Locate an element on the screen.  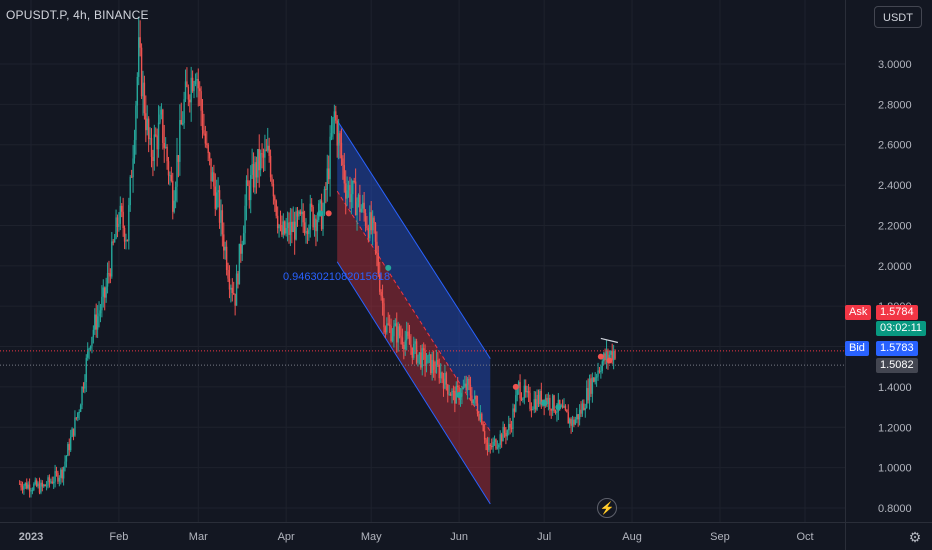
y-tick-label: 1.4000 is located at coordinates (895, 388).